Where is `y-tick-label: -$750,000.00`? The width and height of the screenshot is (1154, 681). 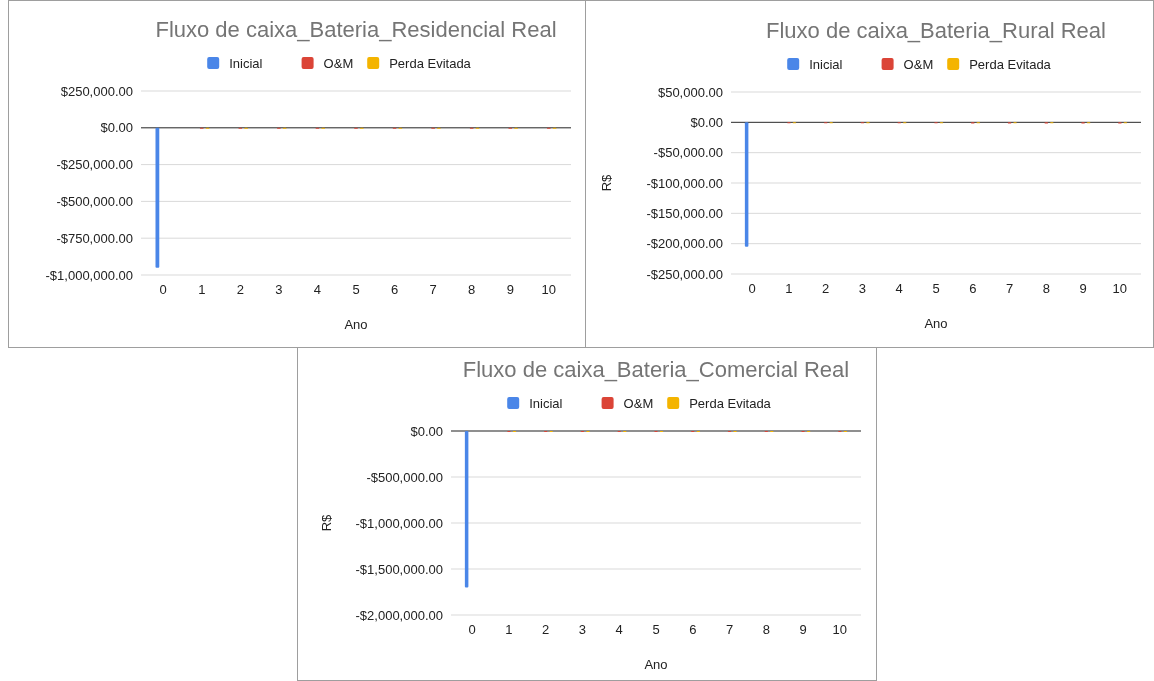
y-tick-label: -$750,000.00 is located at coordinates (94, 238).